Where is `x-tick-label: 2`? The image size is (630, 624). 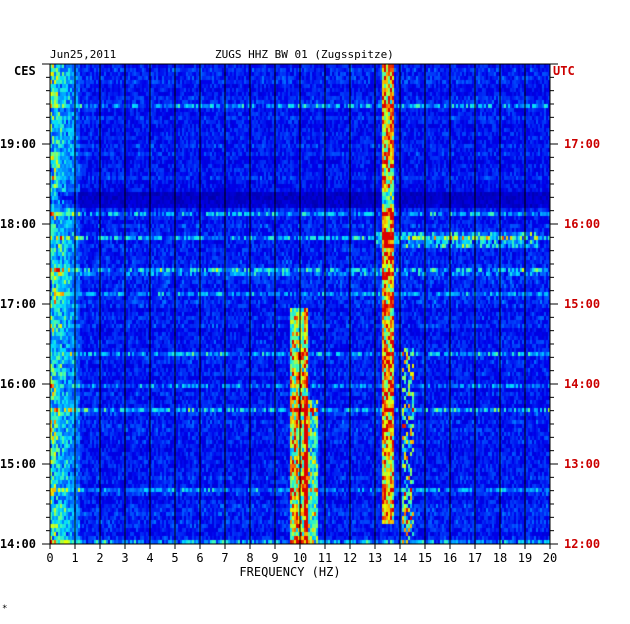 x-tick-label: 2 is located at coordinates (99, 558).